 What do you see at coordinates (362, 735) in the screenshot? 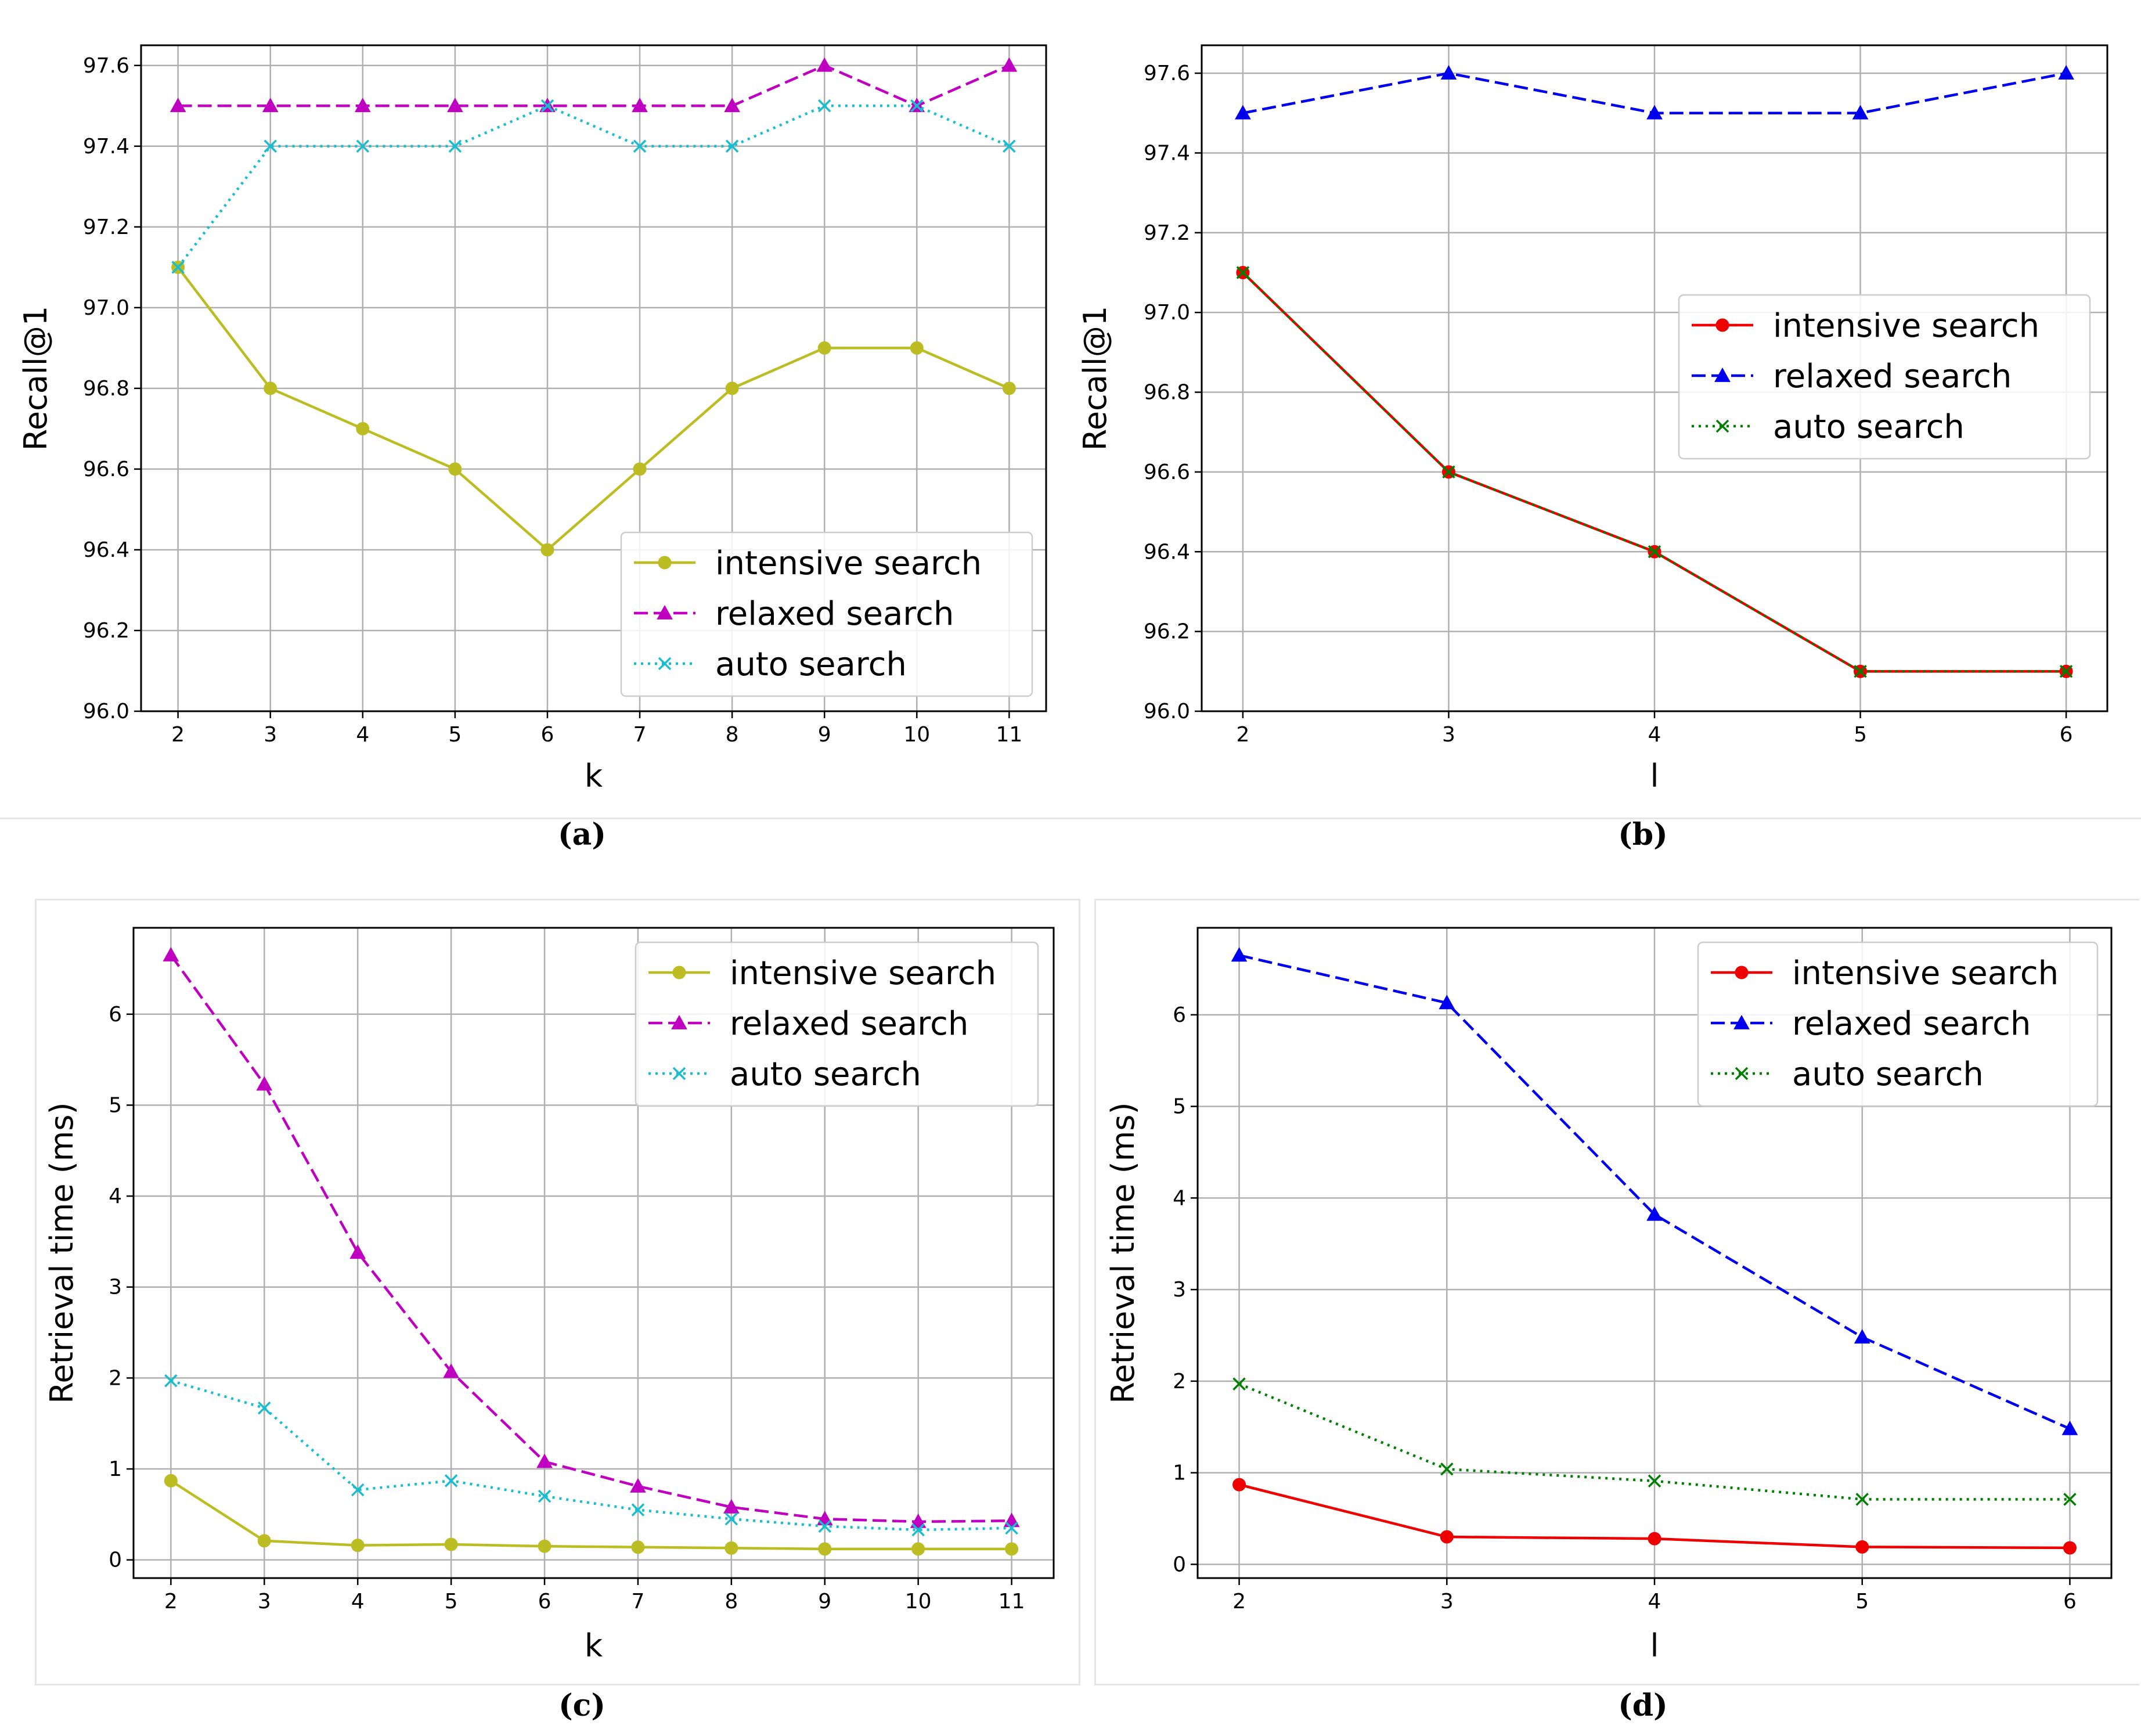
I see `x-tick-label: 4` at bounding box center [362, 735].